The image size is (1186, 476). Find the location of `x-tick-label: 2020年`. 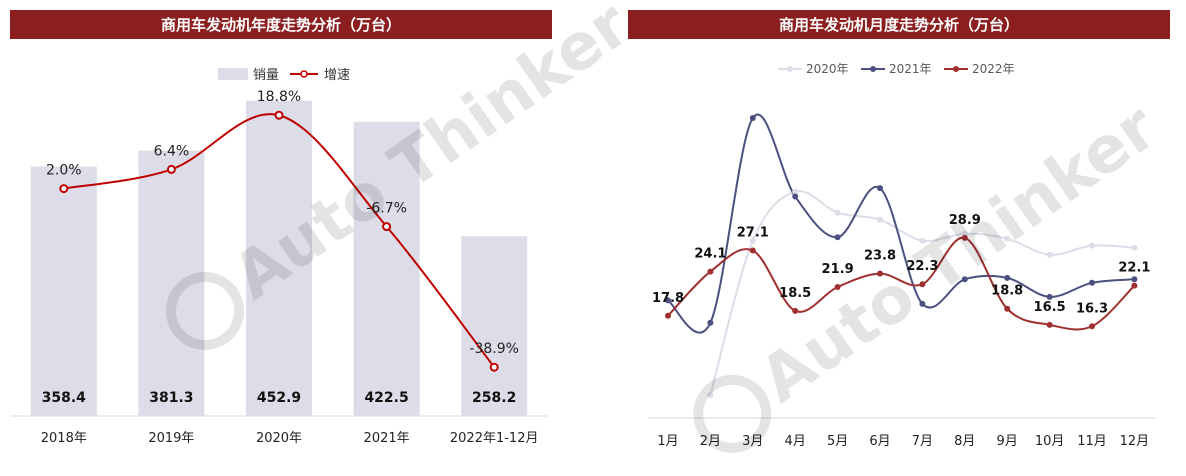

x-tick-label: 2020年 is located at coordinates (279, 438).